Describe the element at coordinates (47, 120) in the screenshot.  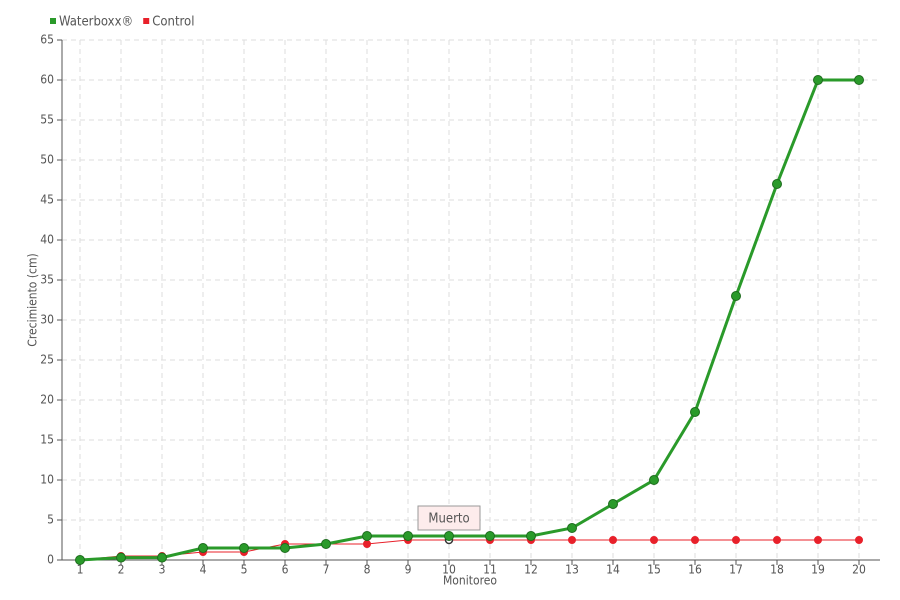
I see `y-tick-label: 55` at that location.